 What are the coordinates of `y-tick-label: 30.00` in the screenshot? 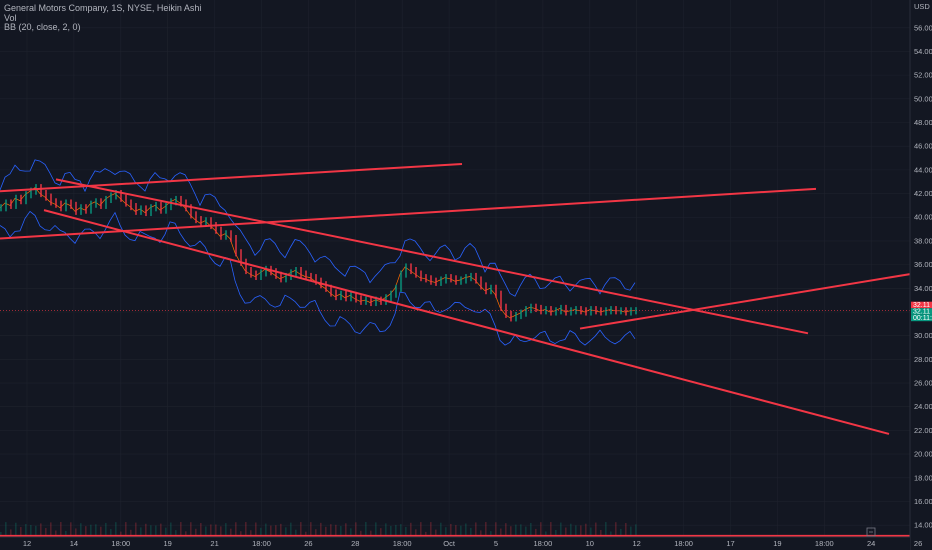 It's located at (923, 335).